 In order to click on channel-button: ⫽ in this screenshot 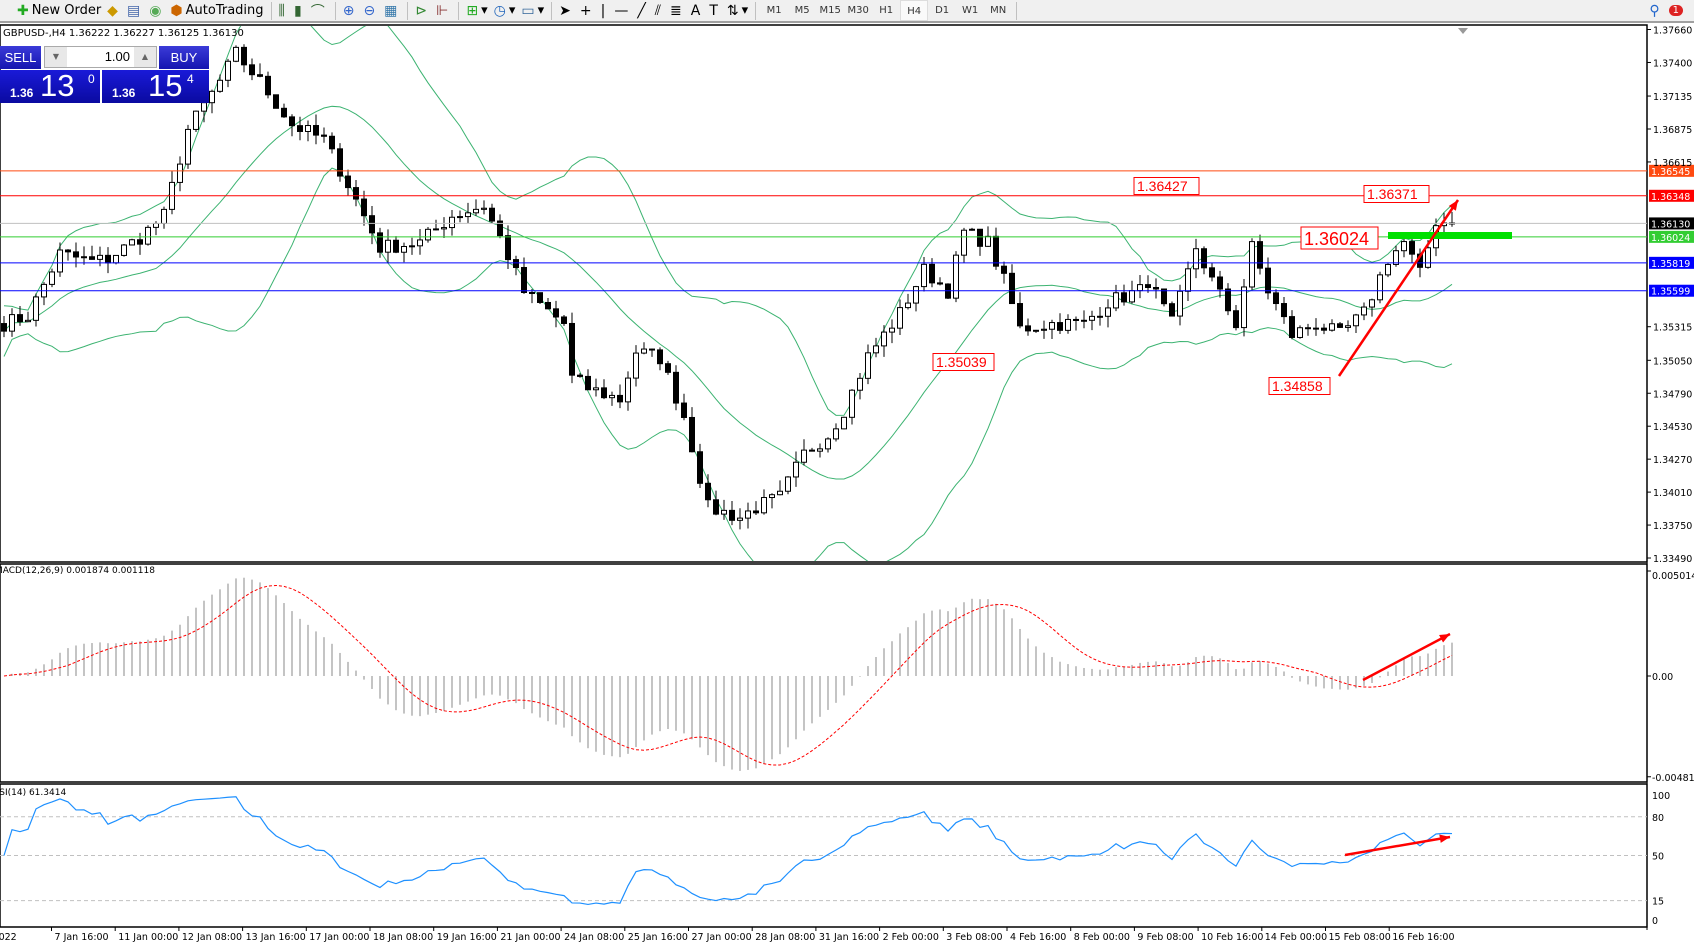, I will do `click(659, 10)`.